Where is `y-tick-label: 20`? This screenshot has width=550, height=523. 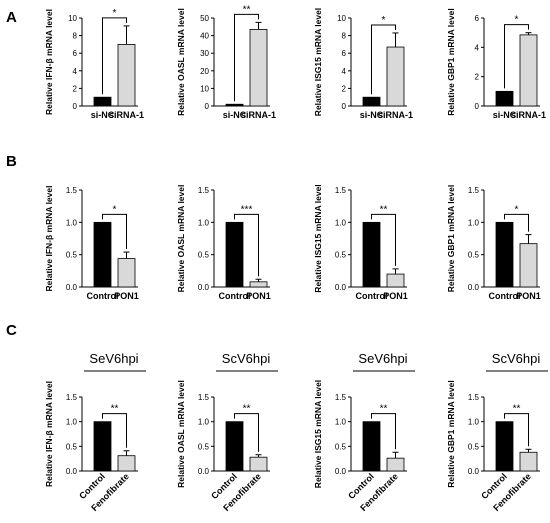 y-tick-label: 20 is located at coordinates (204, 71).